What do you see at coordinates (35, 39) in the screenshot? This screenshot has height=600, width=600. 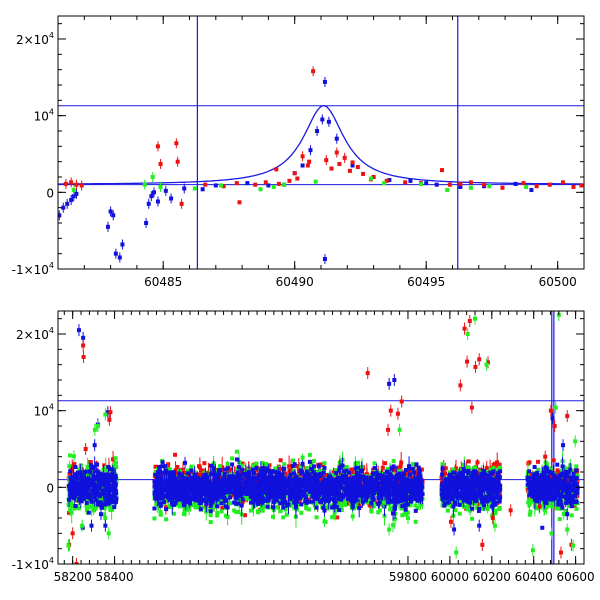 I see `top-ytick-label-3: 2×104` at bounding box center [35, 39].